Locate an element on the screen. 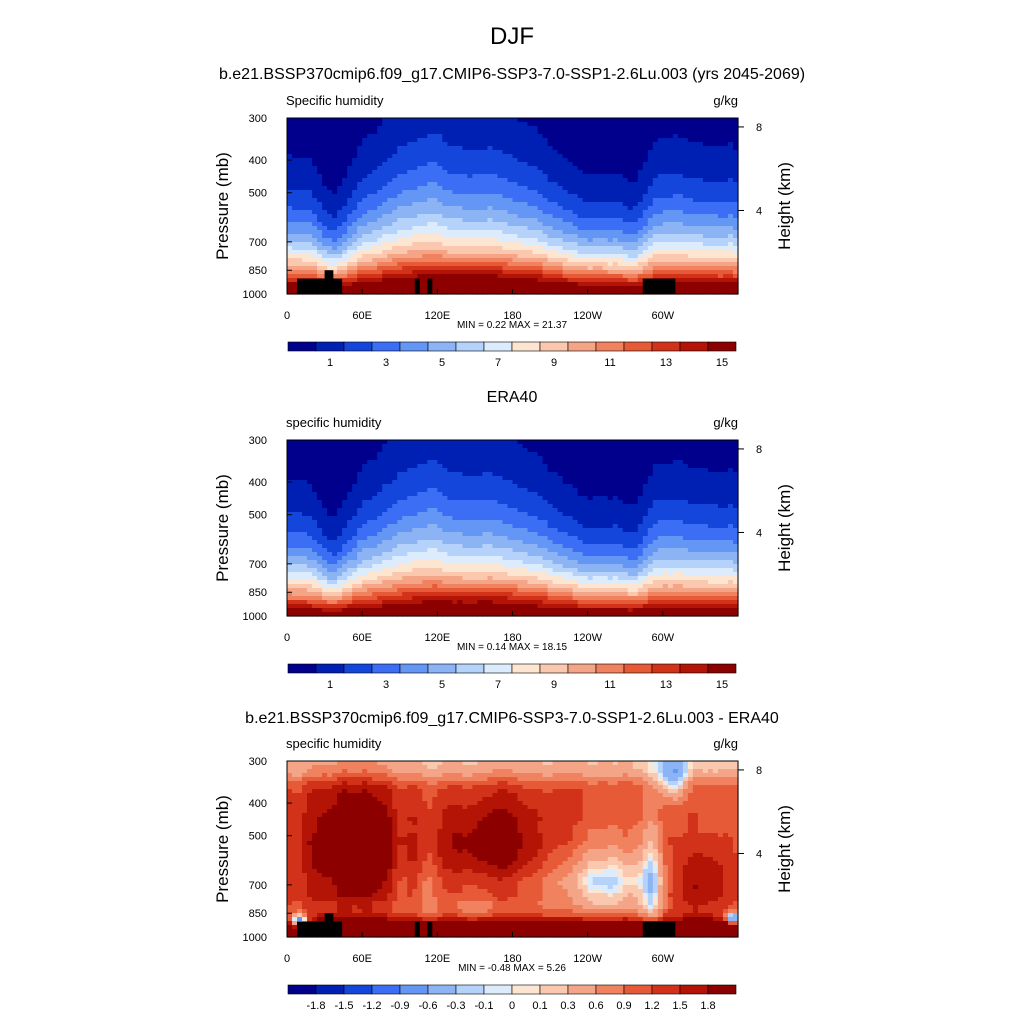 The image size is (1024, 1024). y2-axis-label: Height (km) is located at coordinates (784, 206).